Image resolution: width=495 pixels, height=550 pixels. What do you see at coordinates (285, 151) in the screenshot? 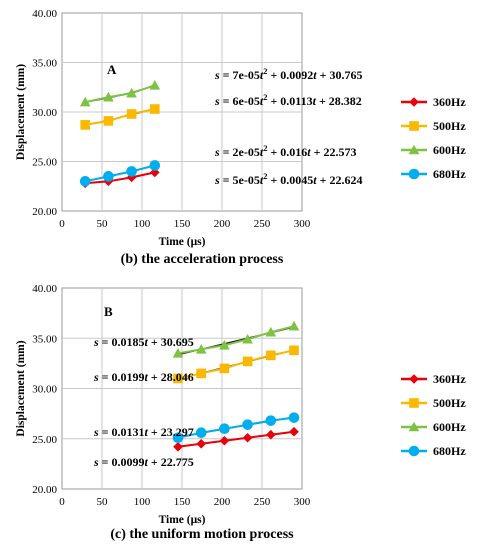
I see `equation-annotation: s = 2e-05t2 + 0.016t + 22.573` at bounding box center [285, 151].